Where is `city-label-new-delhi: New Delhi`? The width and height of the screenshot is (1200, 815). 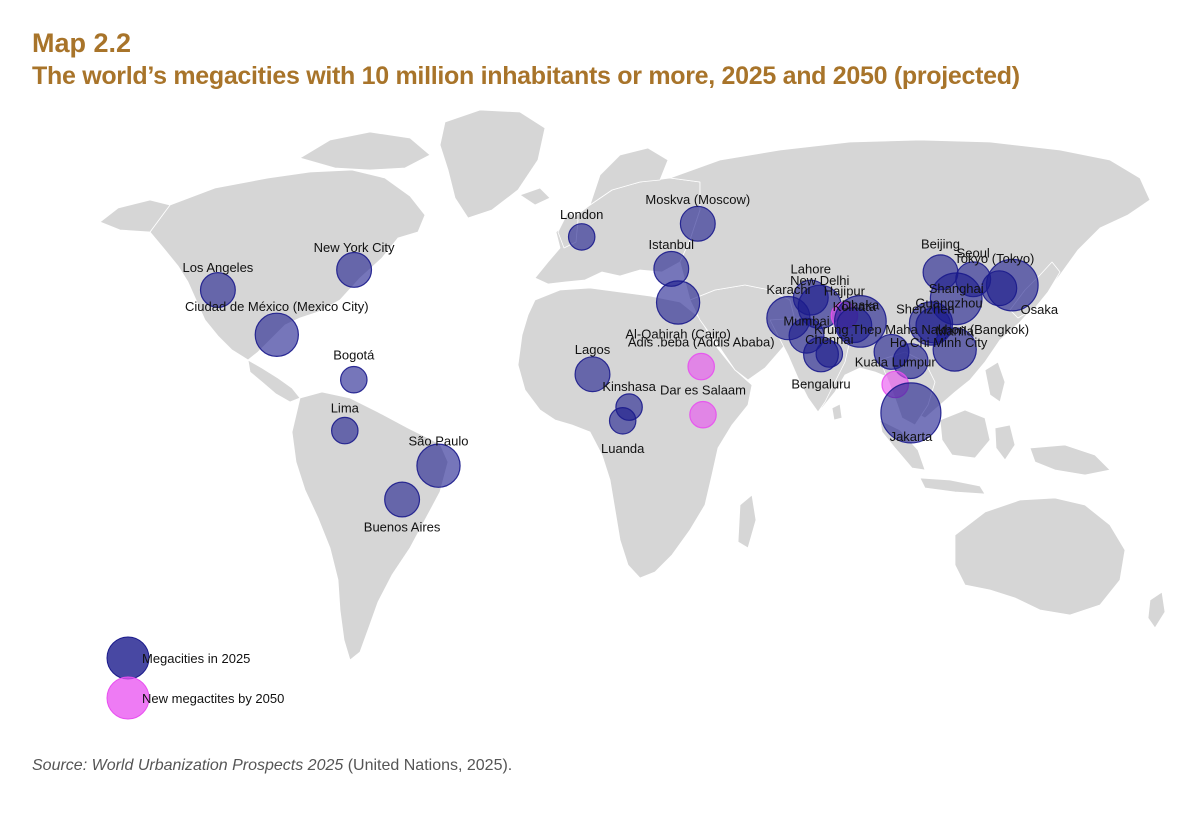
city-label-new-delhi: New Delhi is located at coordinates (819, 280).